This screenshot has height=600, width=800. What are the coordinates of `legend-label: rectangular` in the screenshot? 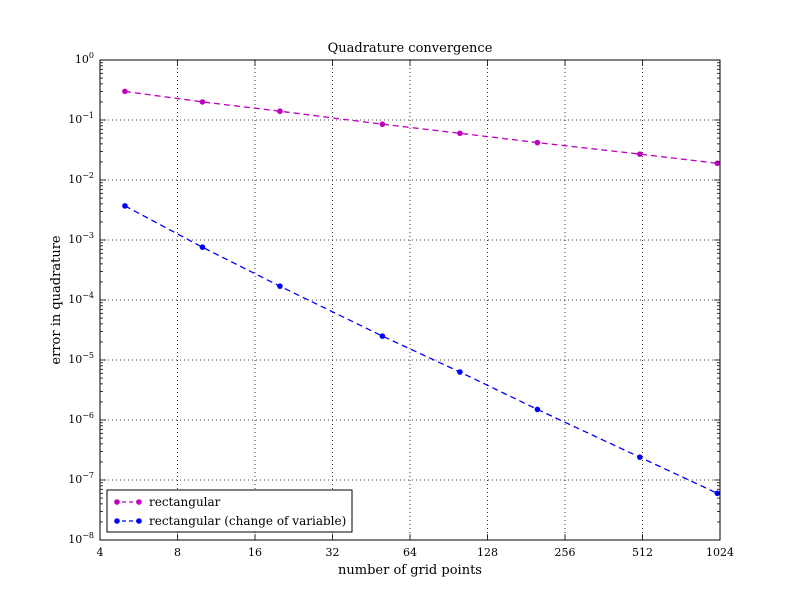 It's located at (185, 502).